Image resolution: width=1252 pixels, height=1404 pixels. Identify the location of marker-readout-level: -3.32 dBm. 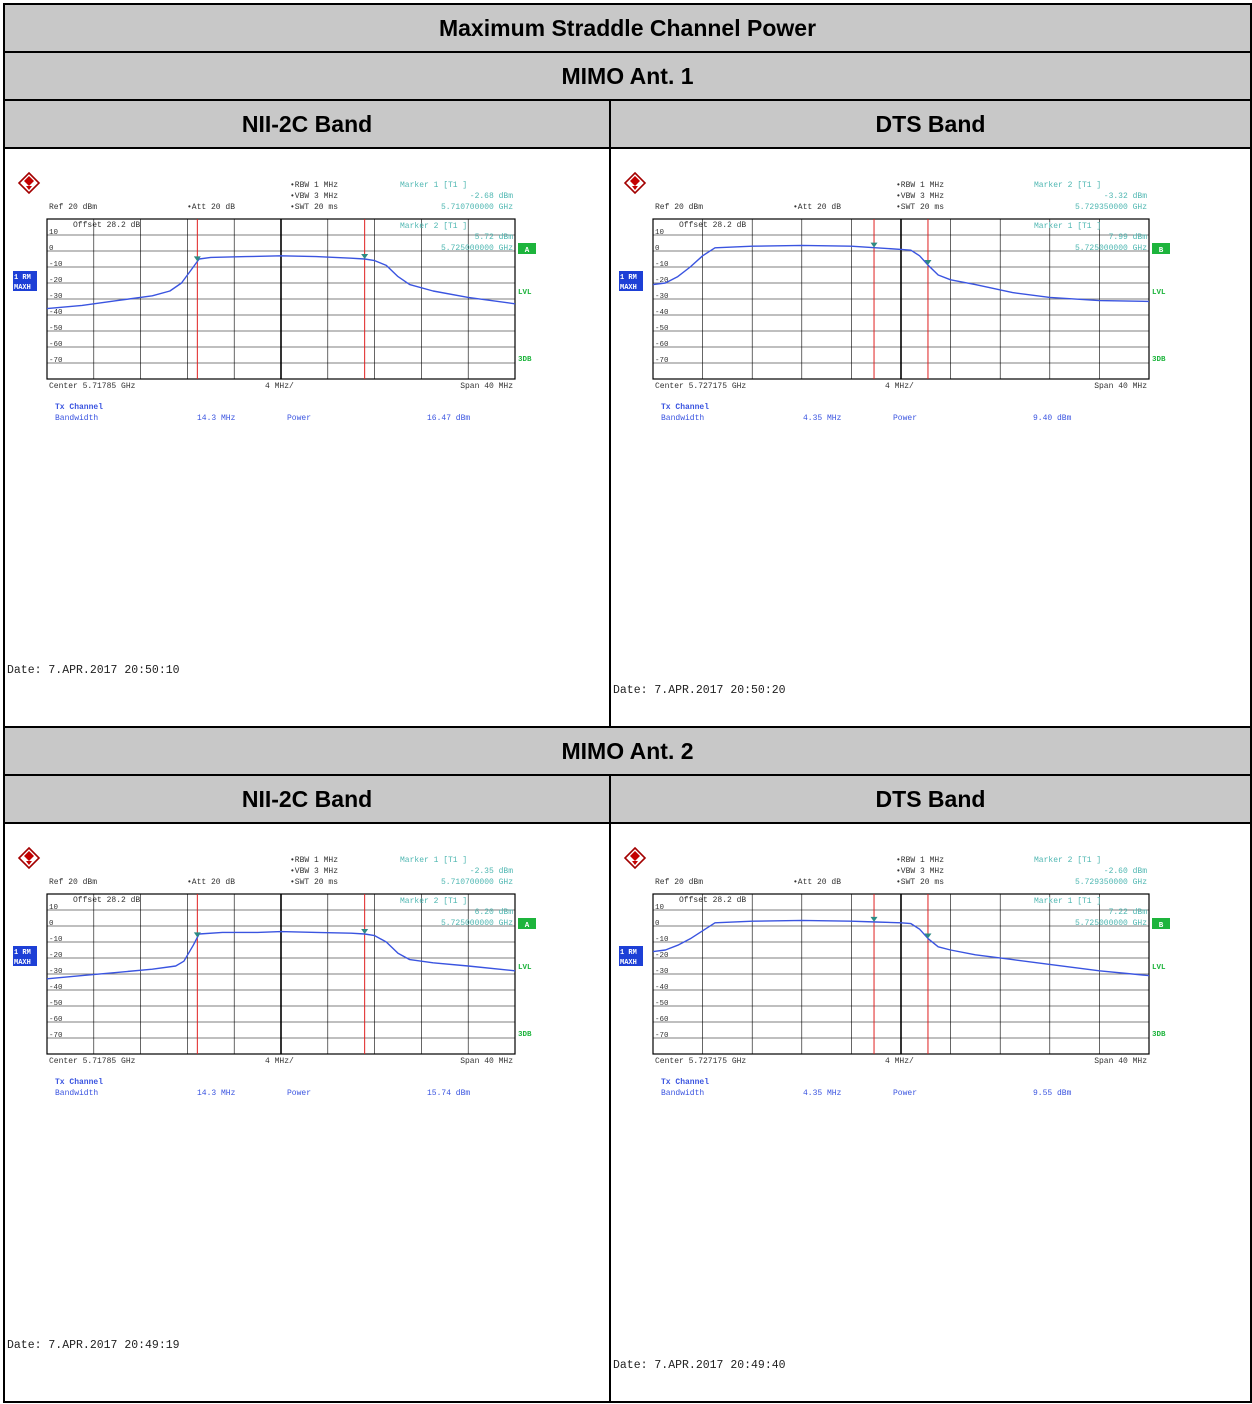
(1125, 196).